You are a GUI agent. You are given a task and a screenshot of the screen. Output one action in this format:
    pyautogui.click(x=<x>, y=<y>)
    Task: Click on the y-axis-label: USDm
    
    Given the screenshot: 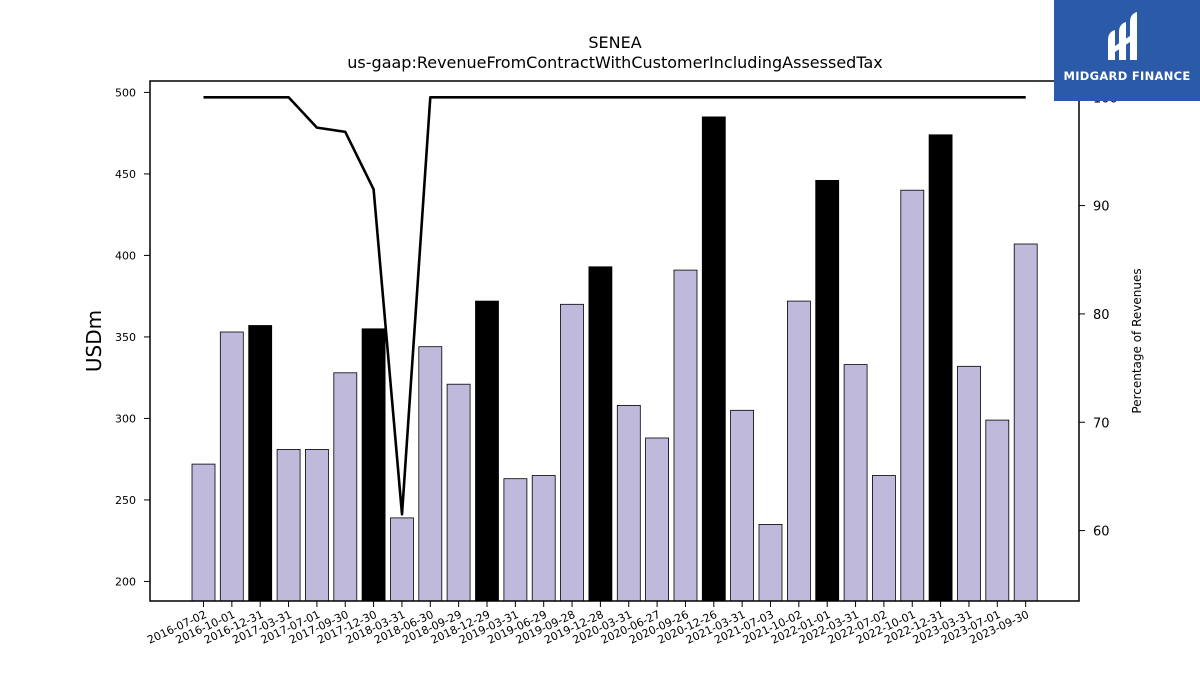 What is the action you would take?
    pyautogui.click(x=94, y=341)
    